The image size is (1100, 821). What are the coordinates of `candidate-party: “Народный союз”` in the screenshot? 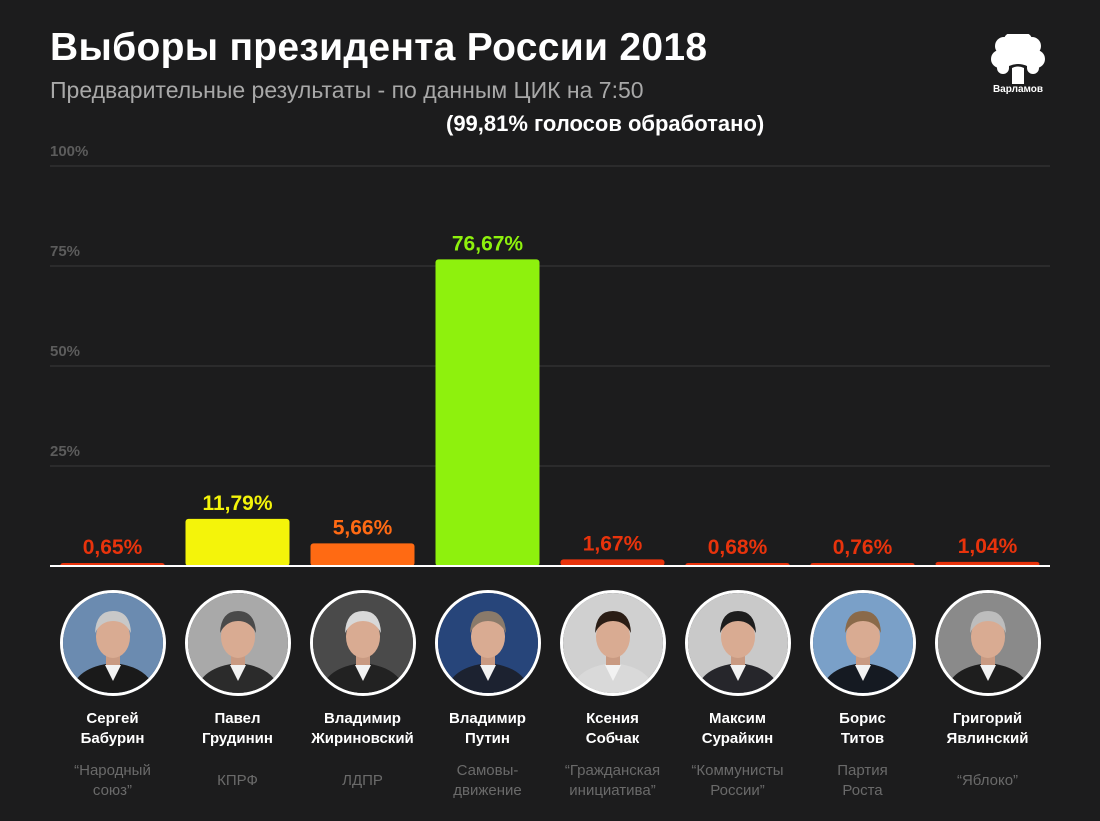 It's located at (113, 781).